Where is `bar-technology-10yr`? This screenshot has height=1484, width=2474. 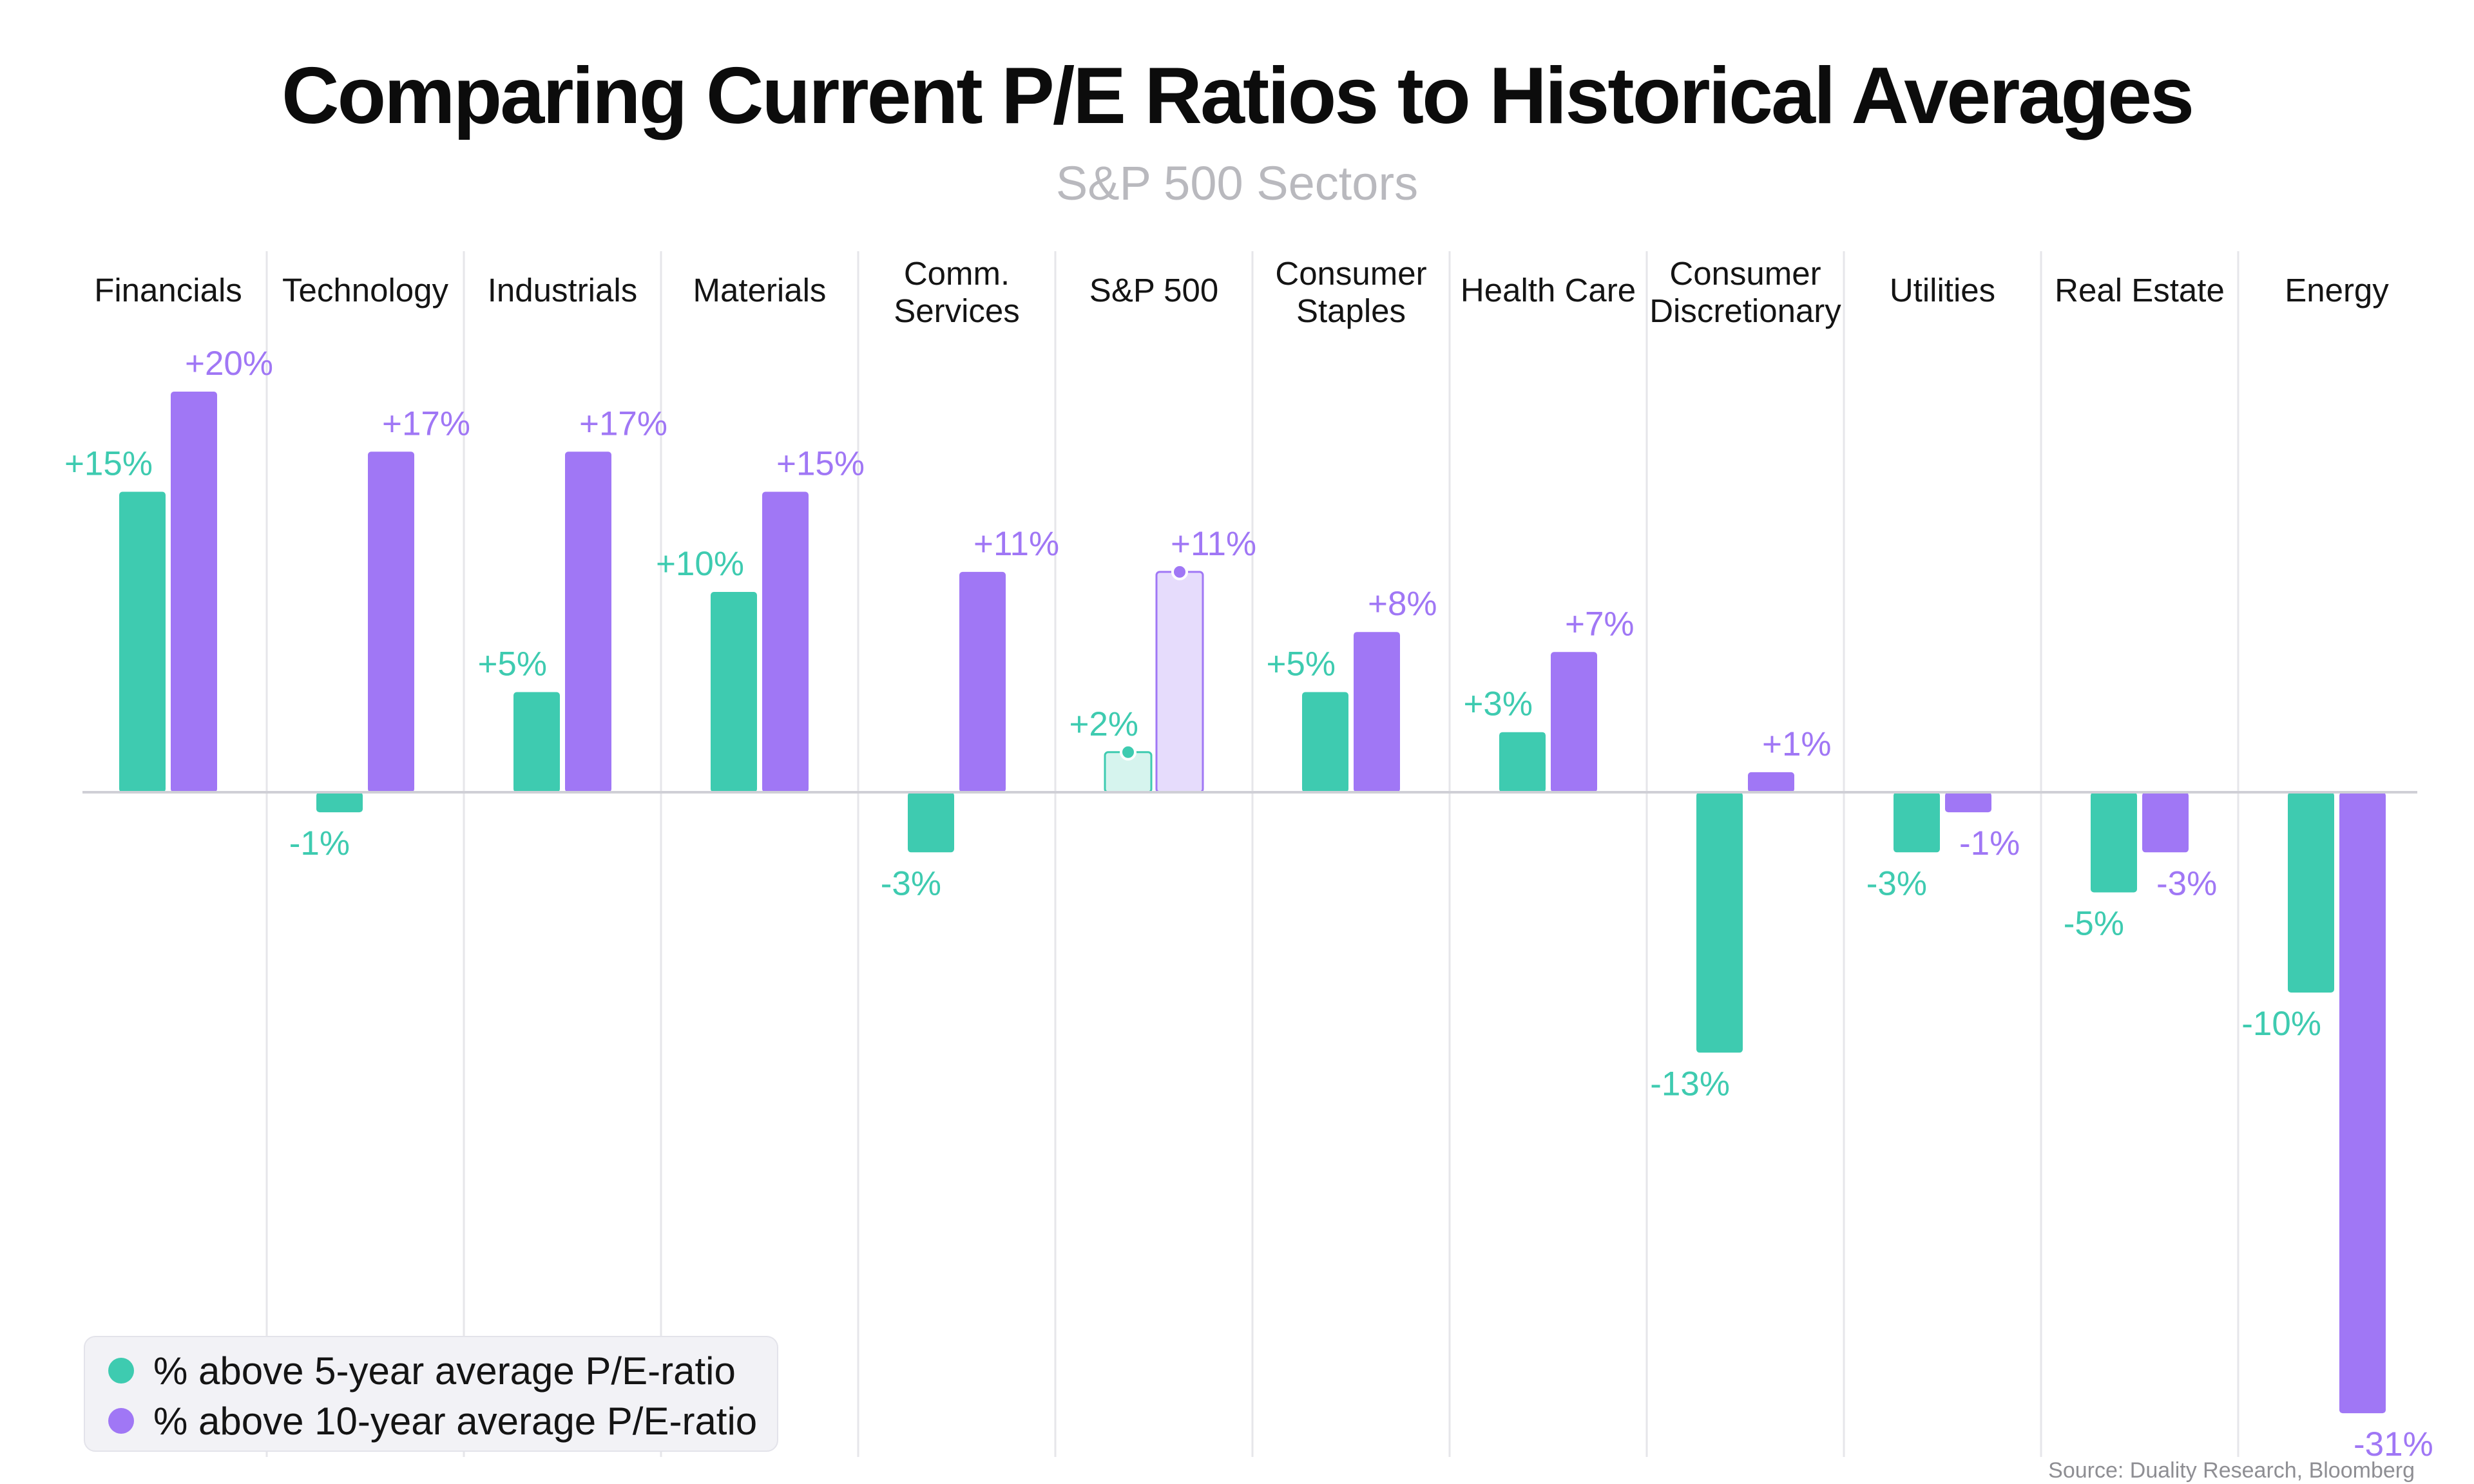
bar-technology-10yr is located at coordinates (391, 622).